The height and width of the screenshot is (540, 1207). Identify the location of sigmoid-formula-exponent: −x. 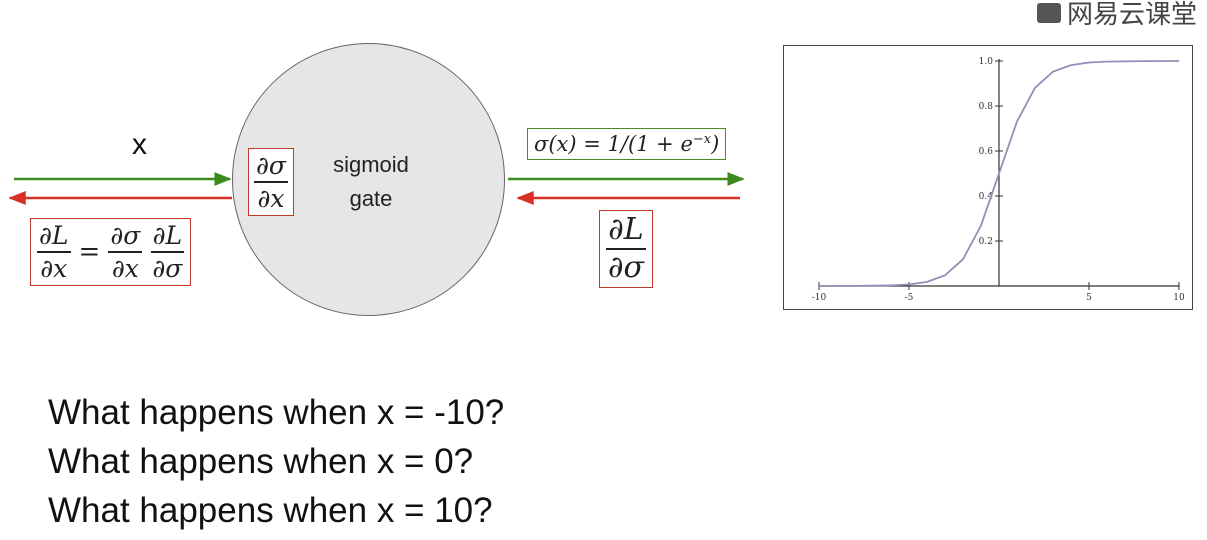
(702, 139).